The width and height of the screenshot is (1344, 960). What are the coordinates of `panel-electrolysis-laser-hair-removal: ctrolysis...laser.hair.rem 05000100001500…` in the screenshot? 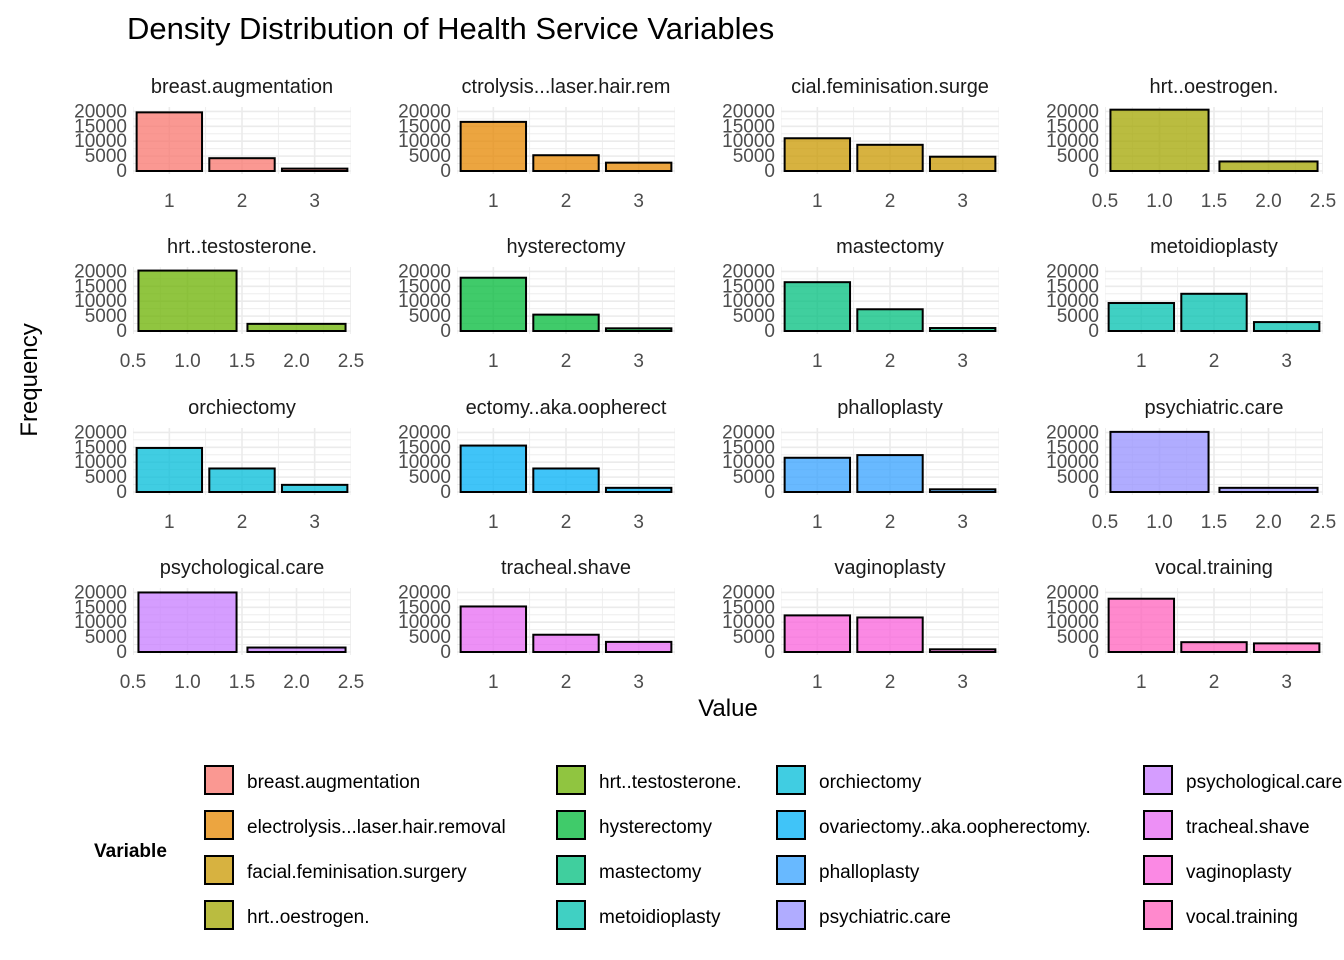 It's located at (536, 144).